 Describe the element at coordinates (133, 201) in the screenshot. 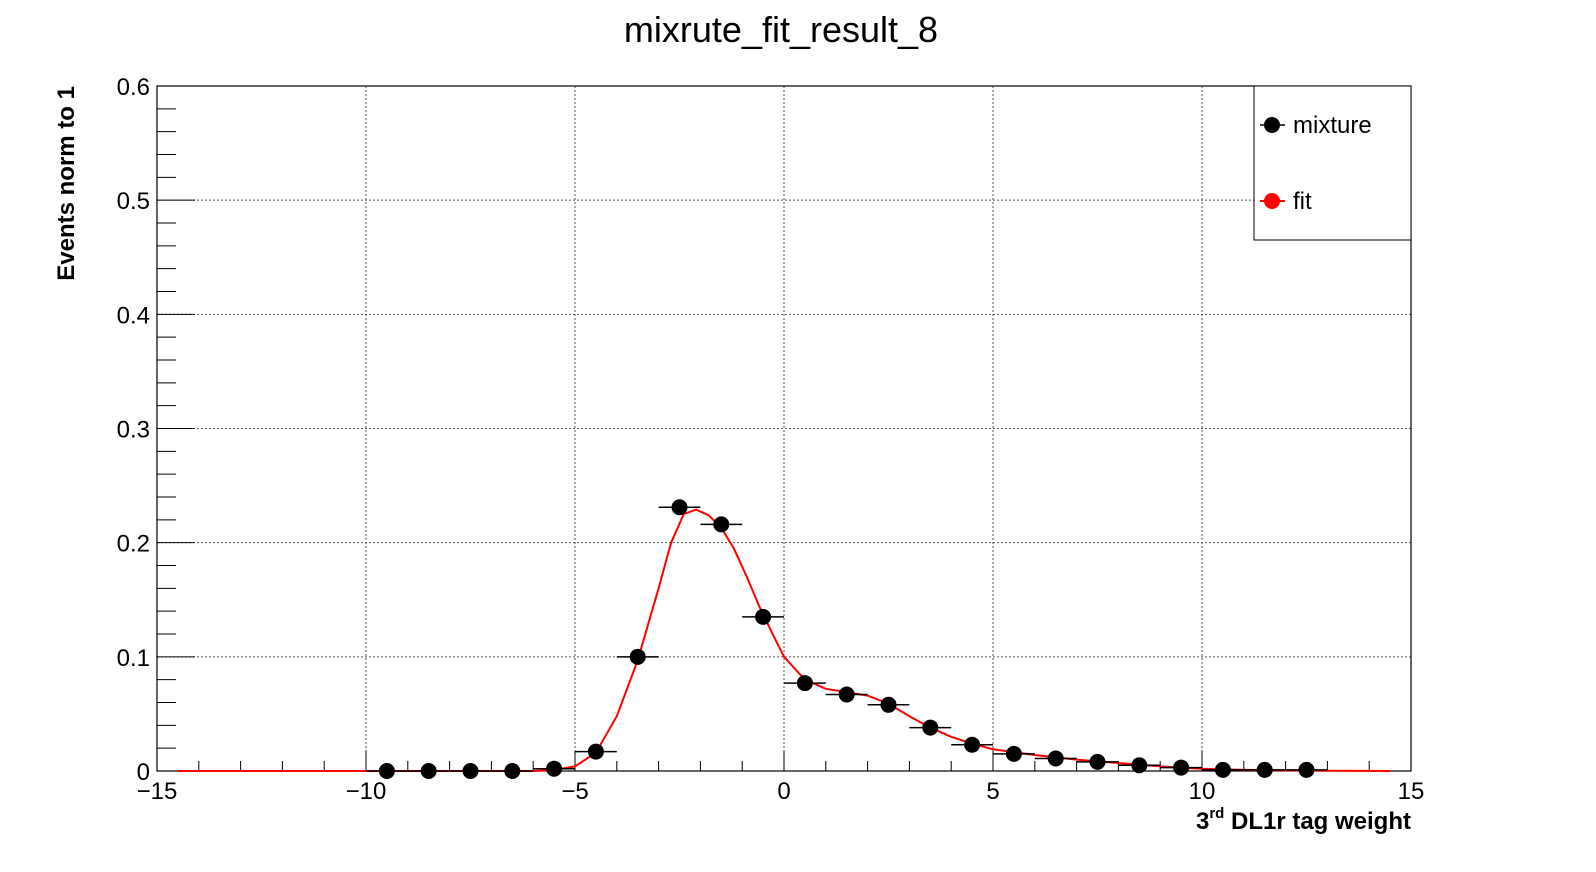

I see `y-tick-label: 0.5` at that location.